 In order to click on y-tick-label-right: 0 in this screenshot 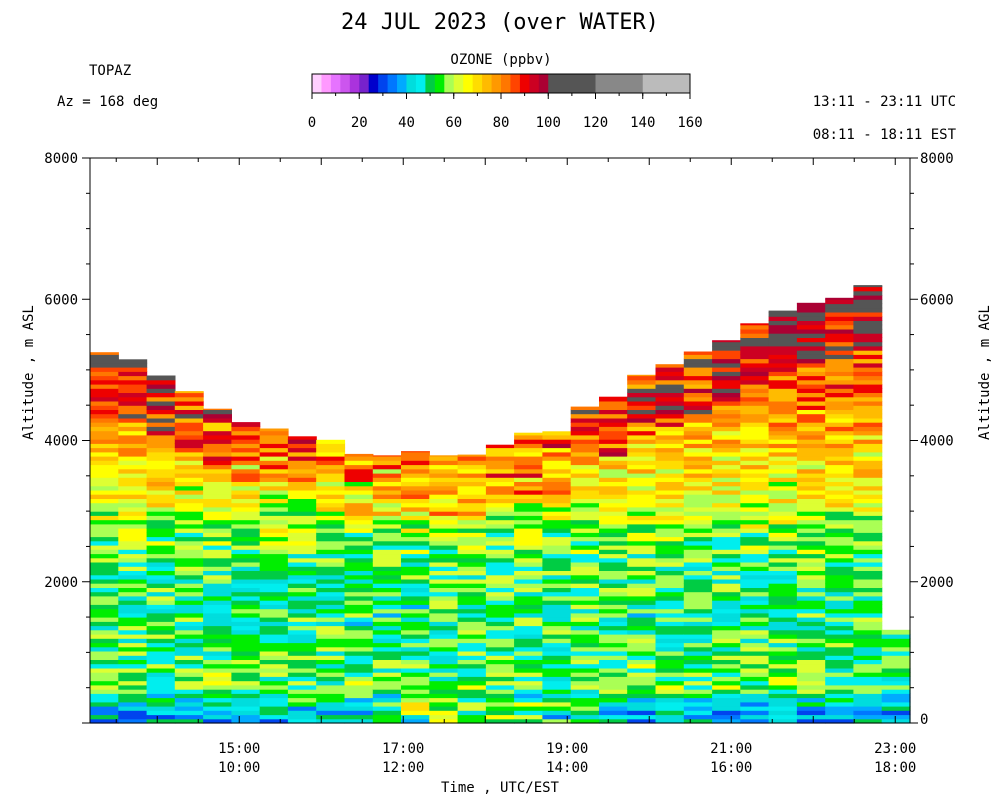, I will do `click(924, 720)`.